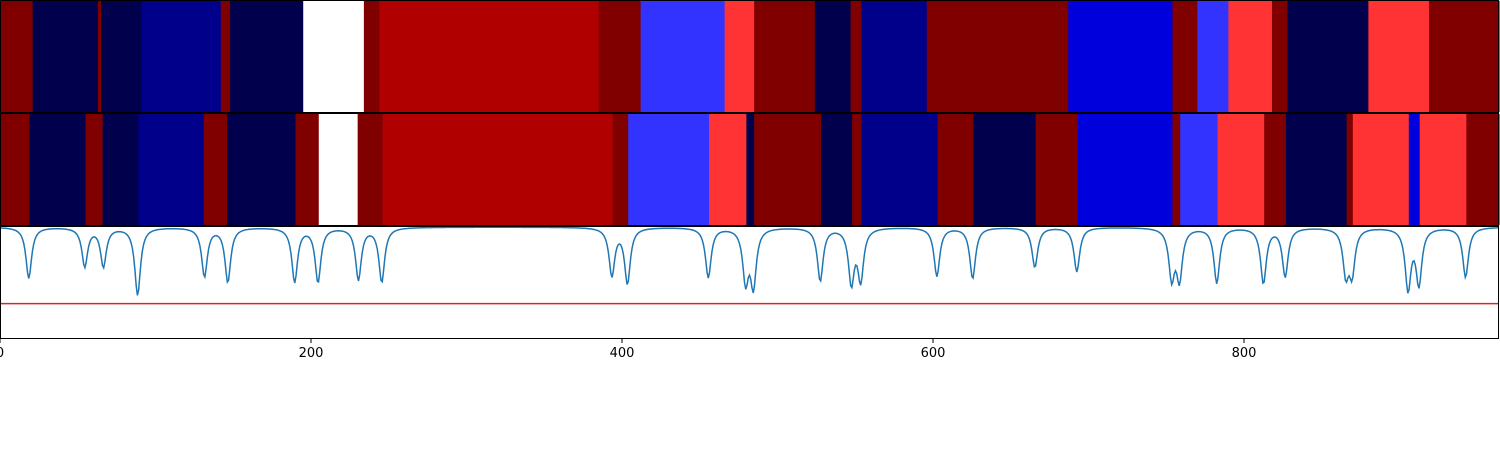  Describe the element at coordinates (933, 353) in the screenshot. I see `x-tick-label-4: 600` at that location.